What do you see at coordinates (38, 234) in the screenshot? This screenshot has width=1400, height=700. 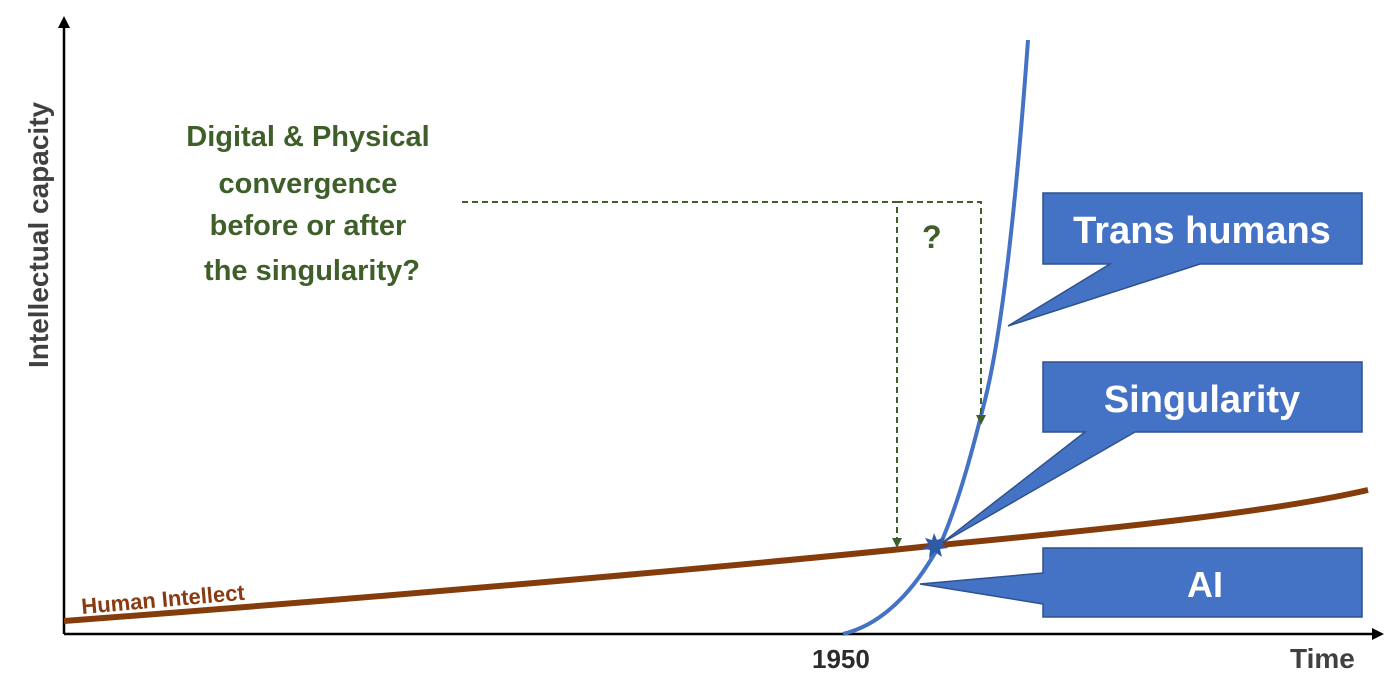 I see `y-axis-title: Intellectual capacity` at bounding box center [38, 234].